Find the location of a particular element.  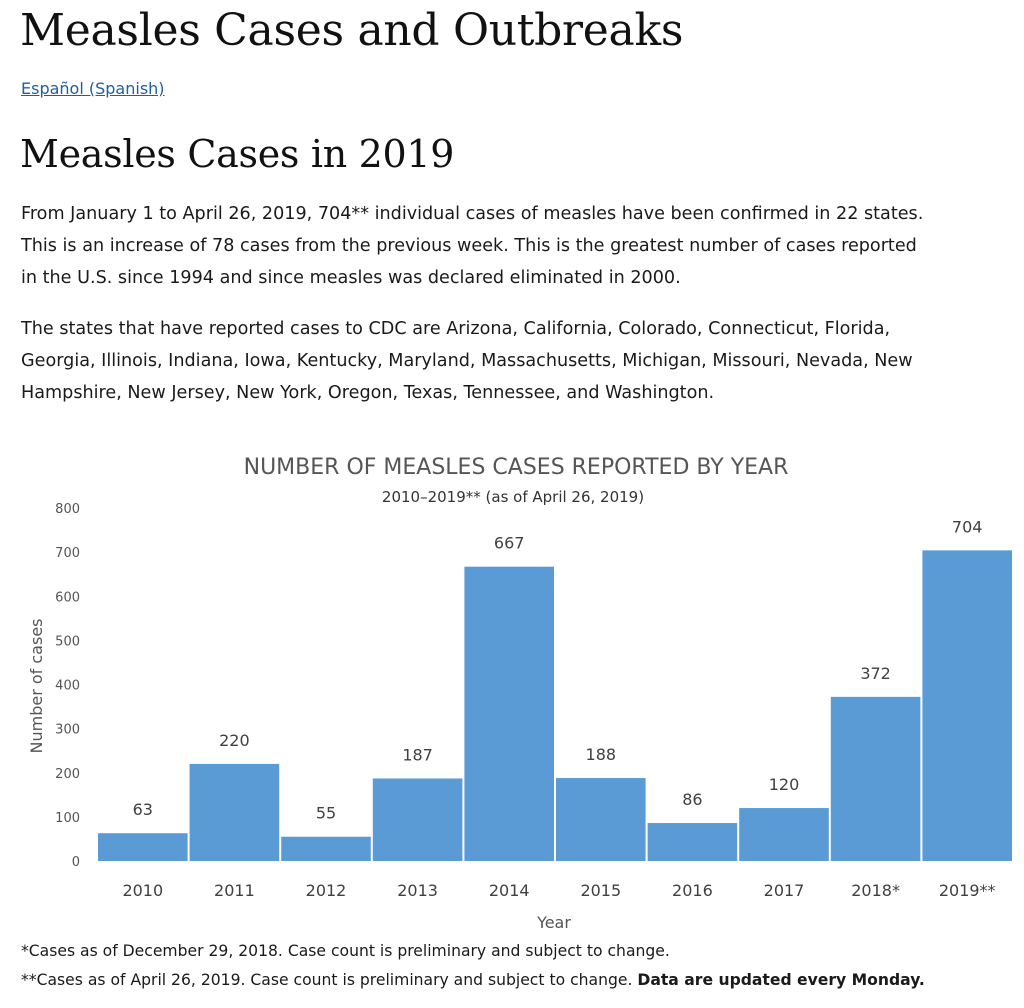

value-label: 120 is located at coordinates (784, 784).